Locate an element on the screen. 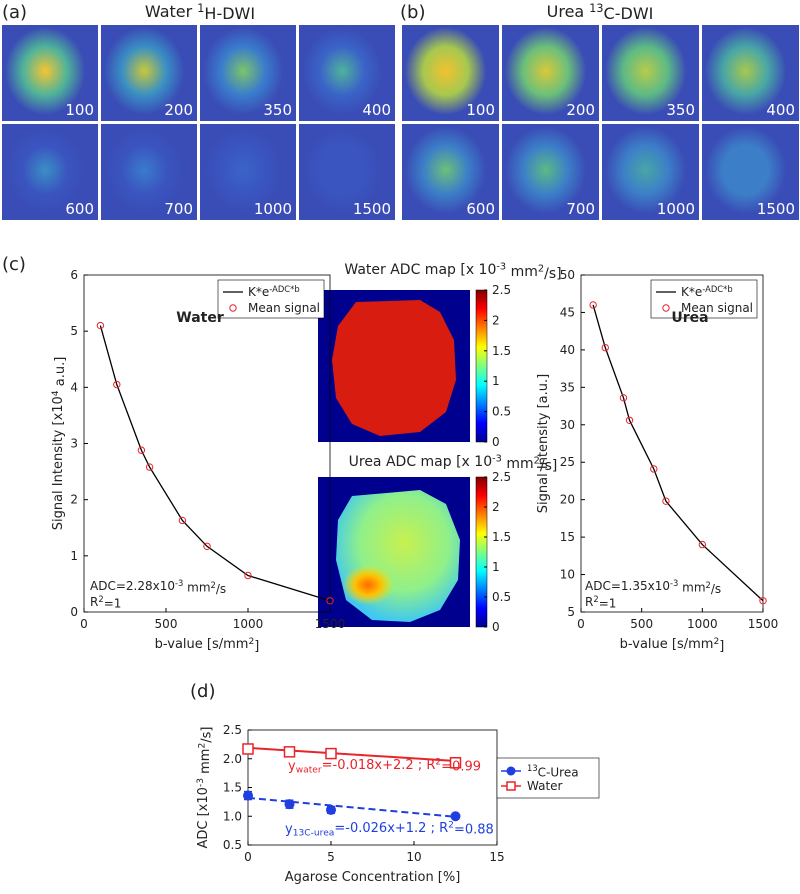  y-tick-label: 4 is located at coordinates (74, 387).